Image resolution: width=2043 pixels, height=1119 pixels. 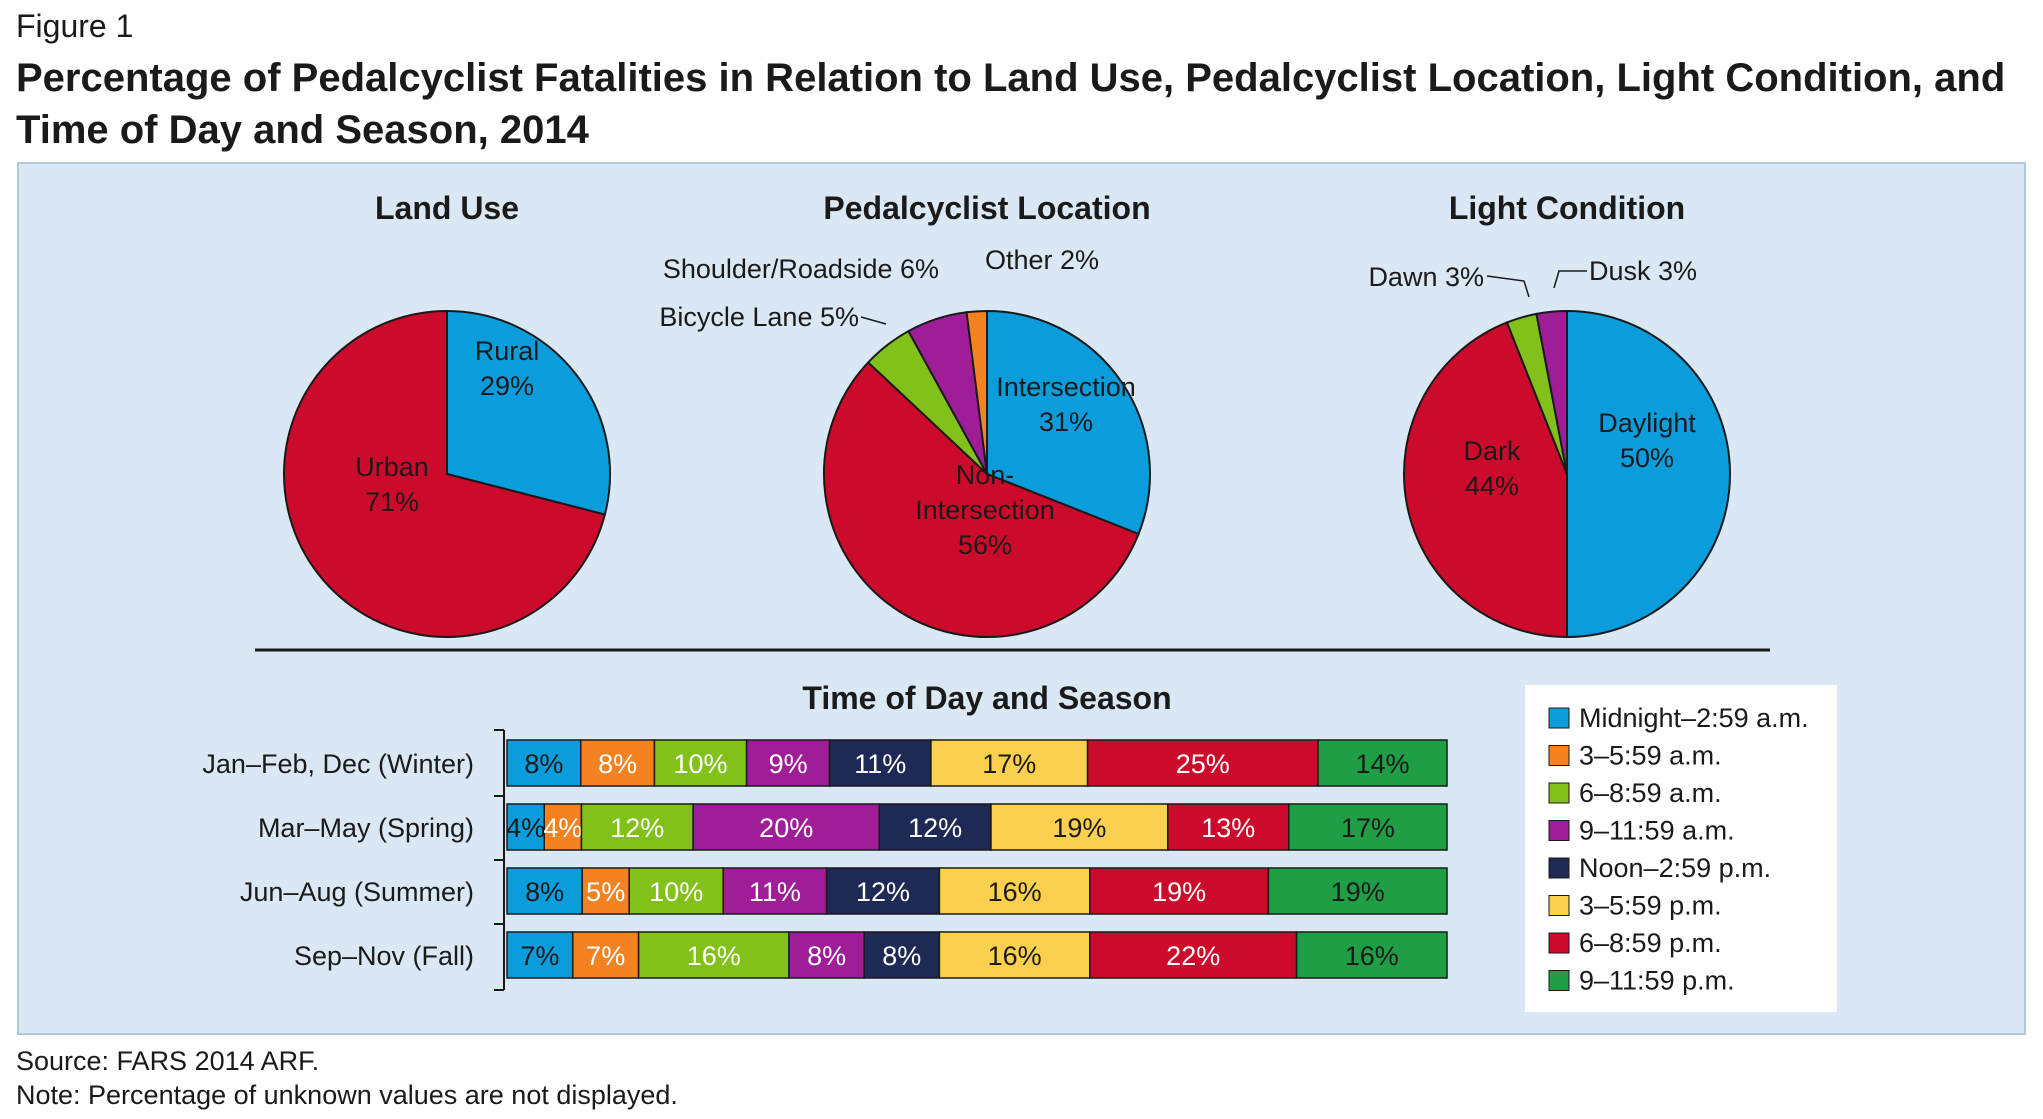 I want to click on pie-label-dawn: Dawn 3%, so click(x=1426, y=277).